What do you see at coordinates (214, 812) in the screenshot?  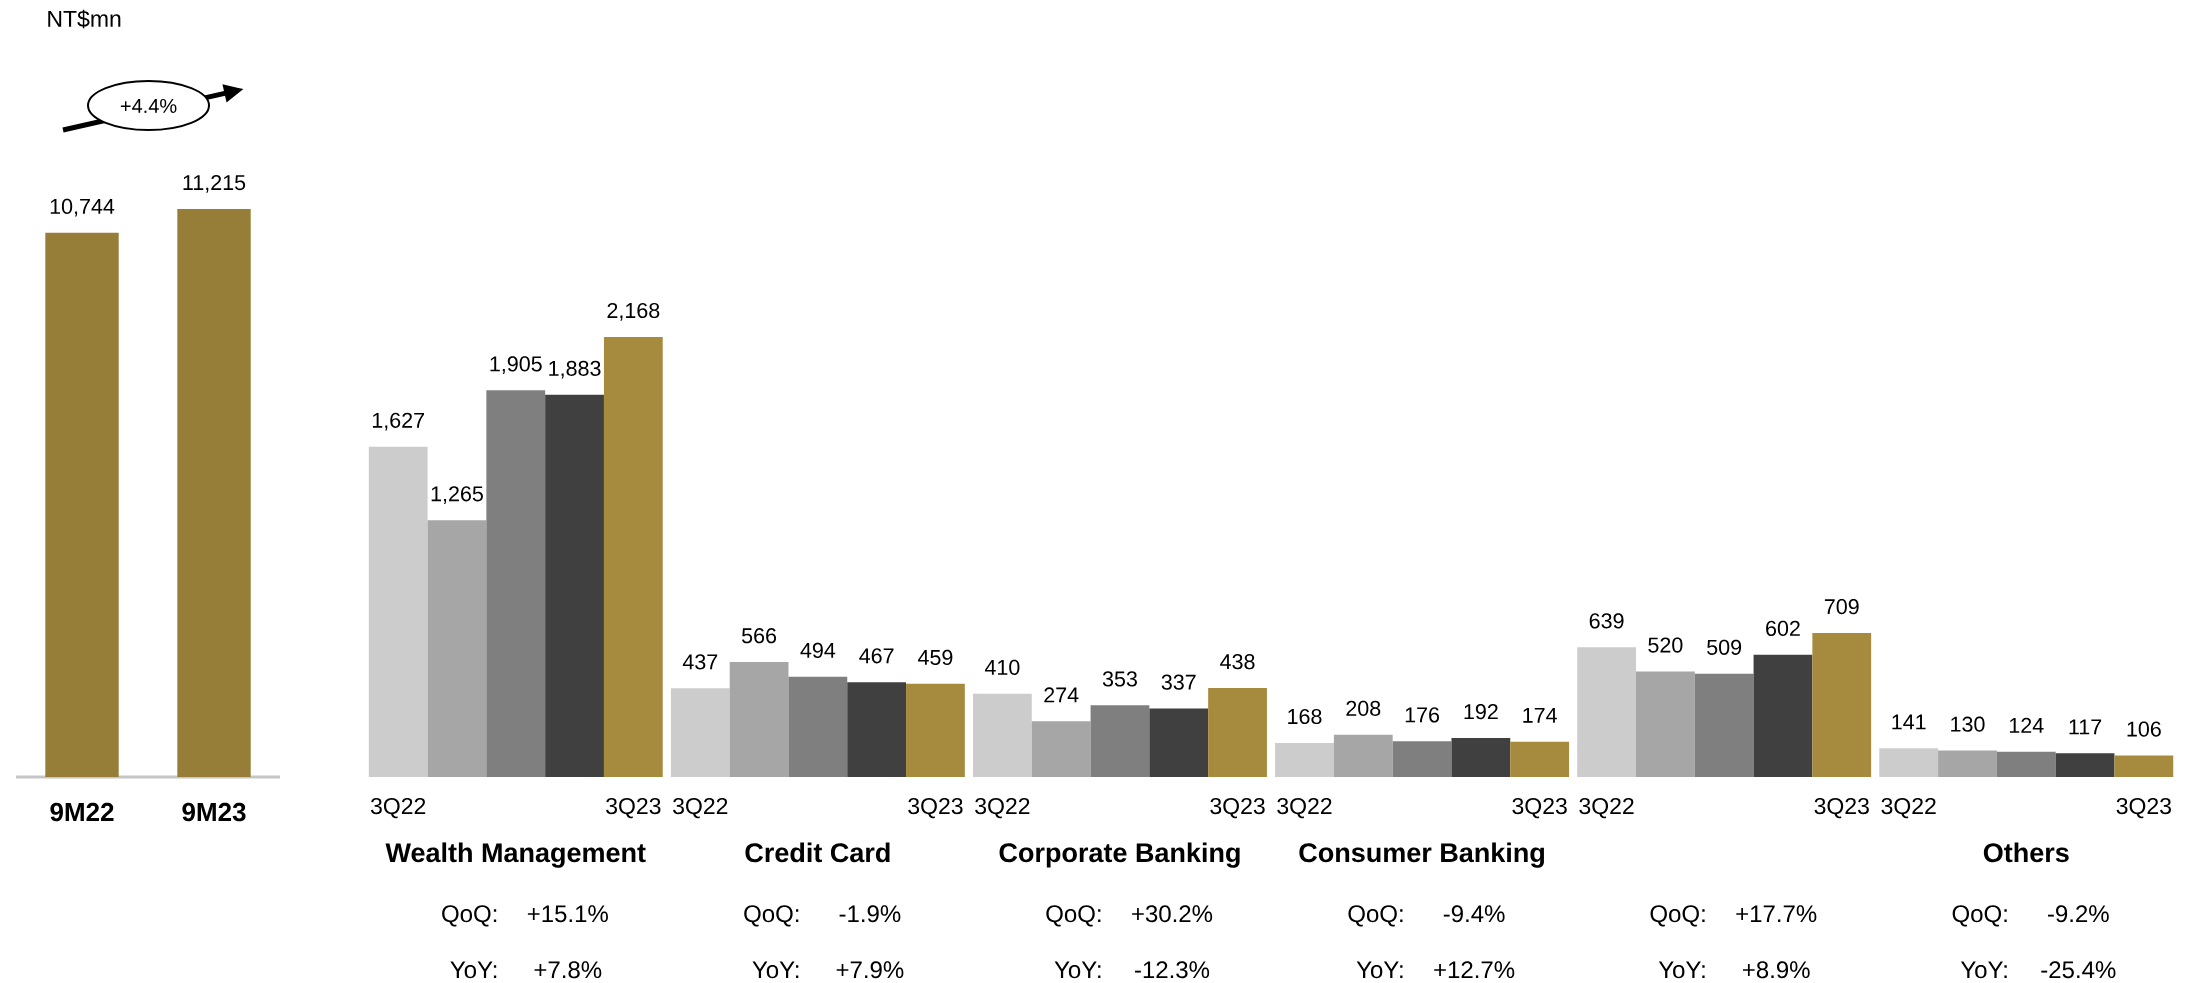 I see `x-tick-label: 9M23` at bounding box center [214, 812].